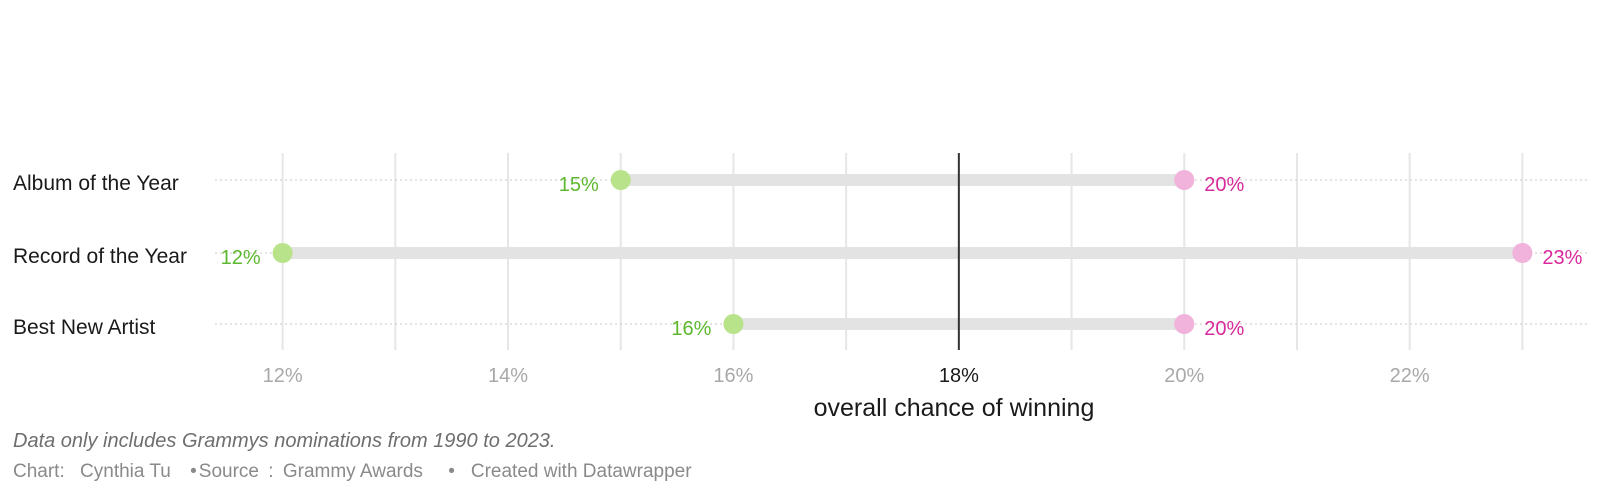 Image resolution: width=1600 pixels, height=500 pixels. I want to click on source-name: Grammy Awards, so click(352, 471).